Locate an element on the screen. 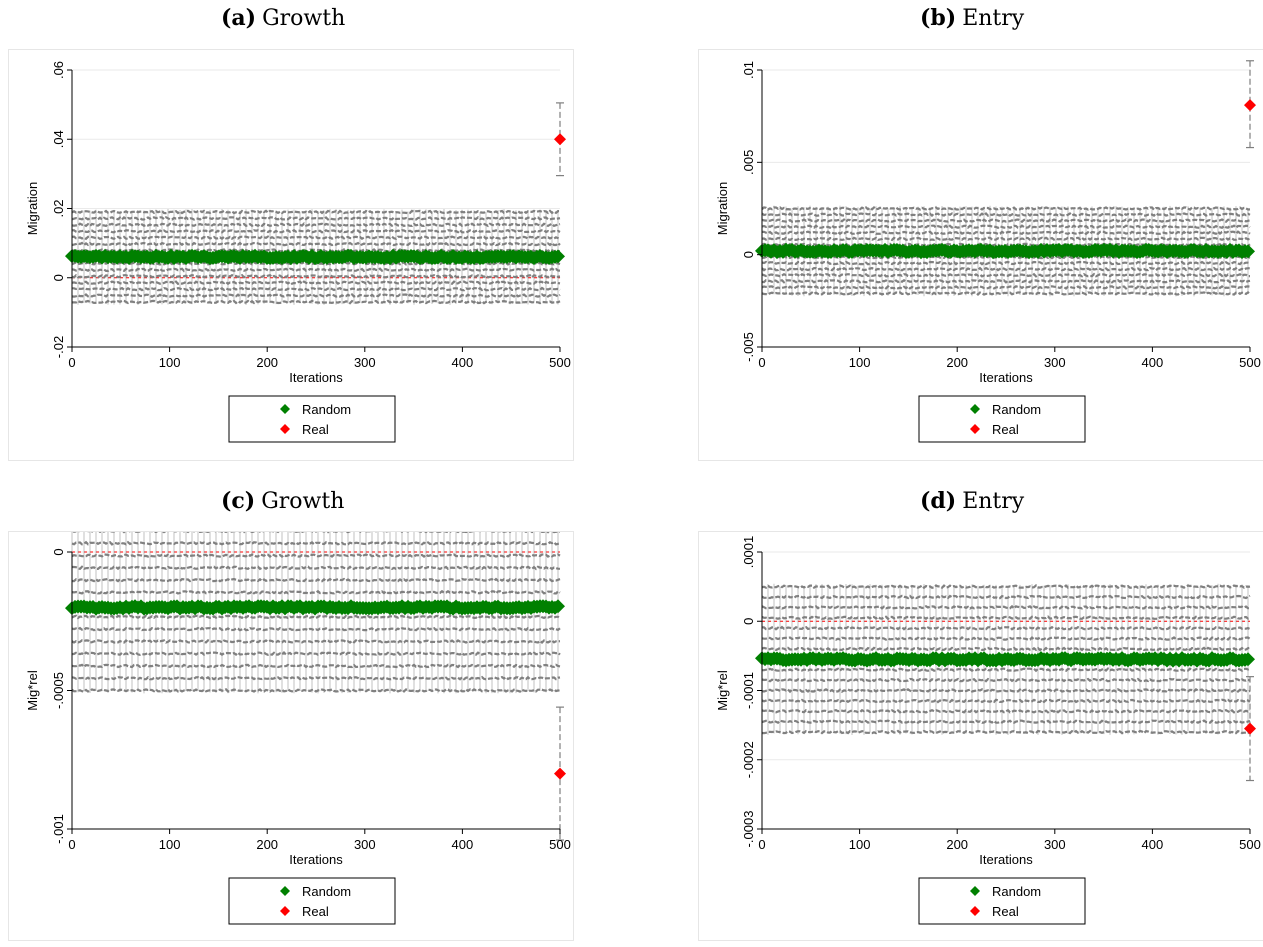  panel-c-caption: (c)Growth is located at coordinates (282, 501).